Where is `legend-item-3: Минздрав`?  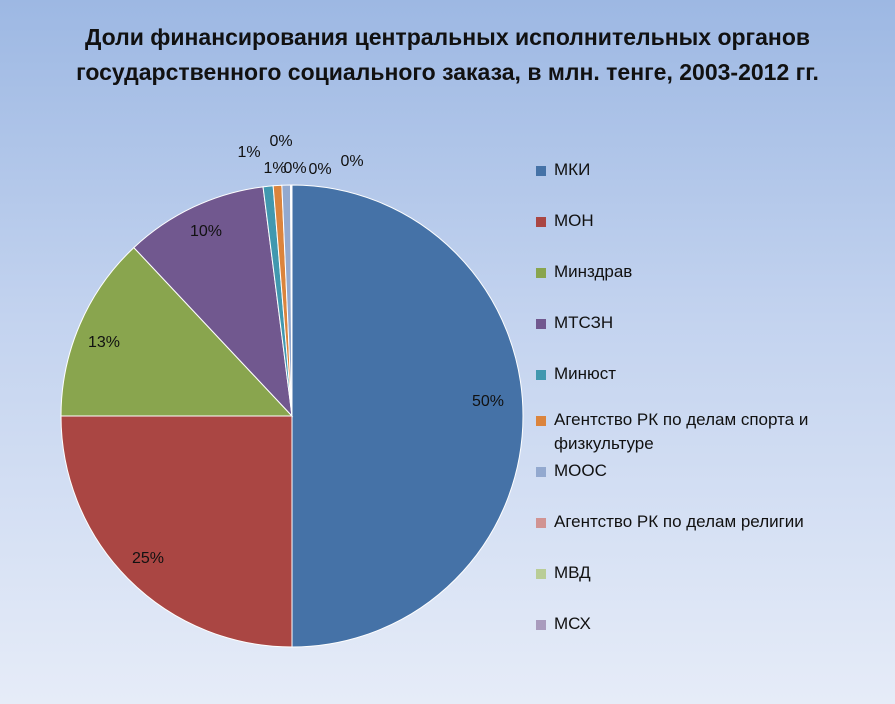
legend-item-3: Минздрав is located at coordinates (690, 272).